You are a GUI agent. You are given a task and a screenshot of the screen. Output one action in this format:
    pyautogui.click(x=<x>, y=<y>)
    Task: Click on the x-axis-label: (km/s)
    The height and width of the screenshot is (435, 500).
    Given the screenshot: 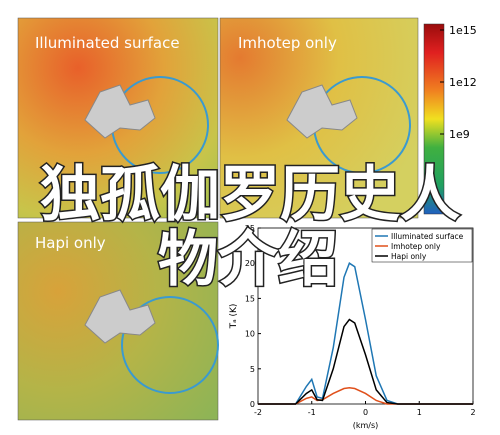 What is the action you would take?
    pyautogui.click(x=366, y=425)
    